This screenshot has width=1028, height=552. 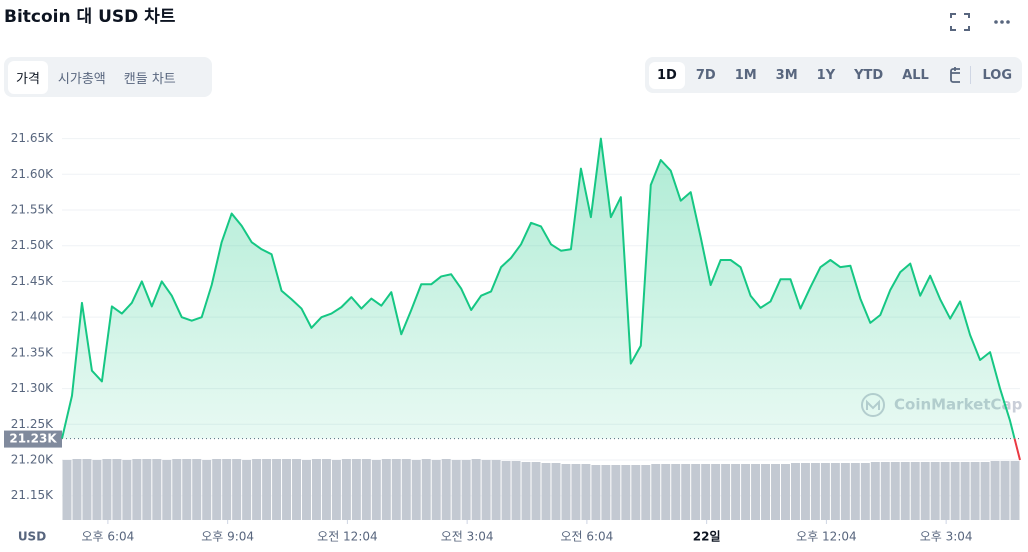 I want to click on x-tick-label: 오전 6:04, so click(x=586, y=537).